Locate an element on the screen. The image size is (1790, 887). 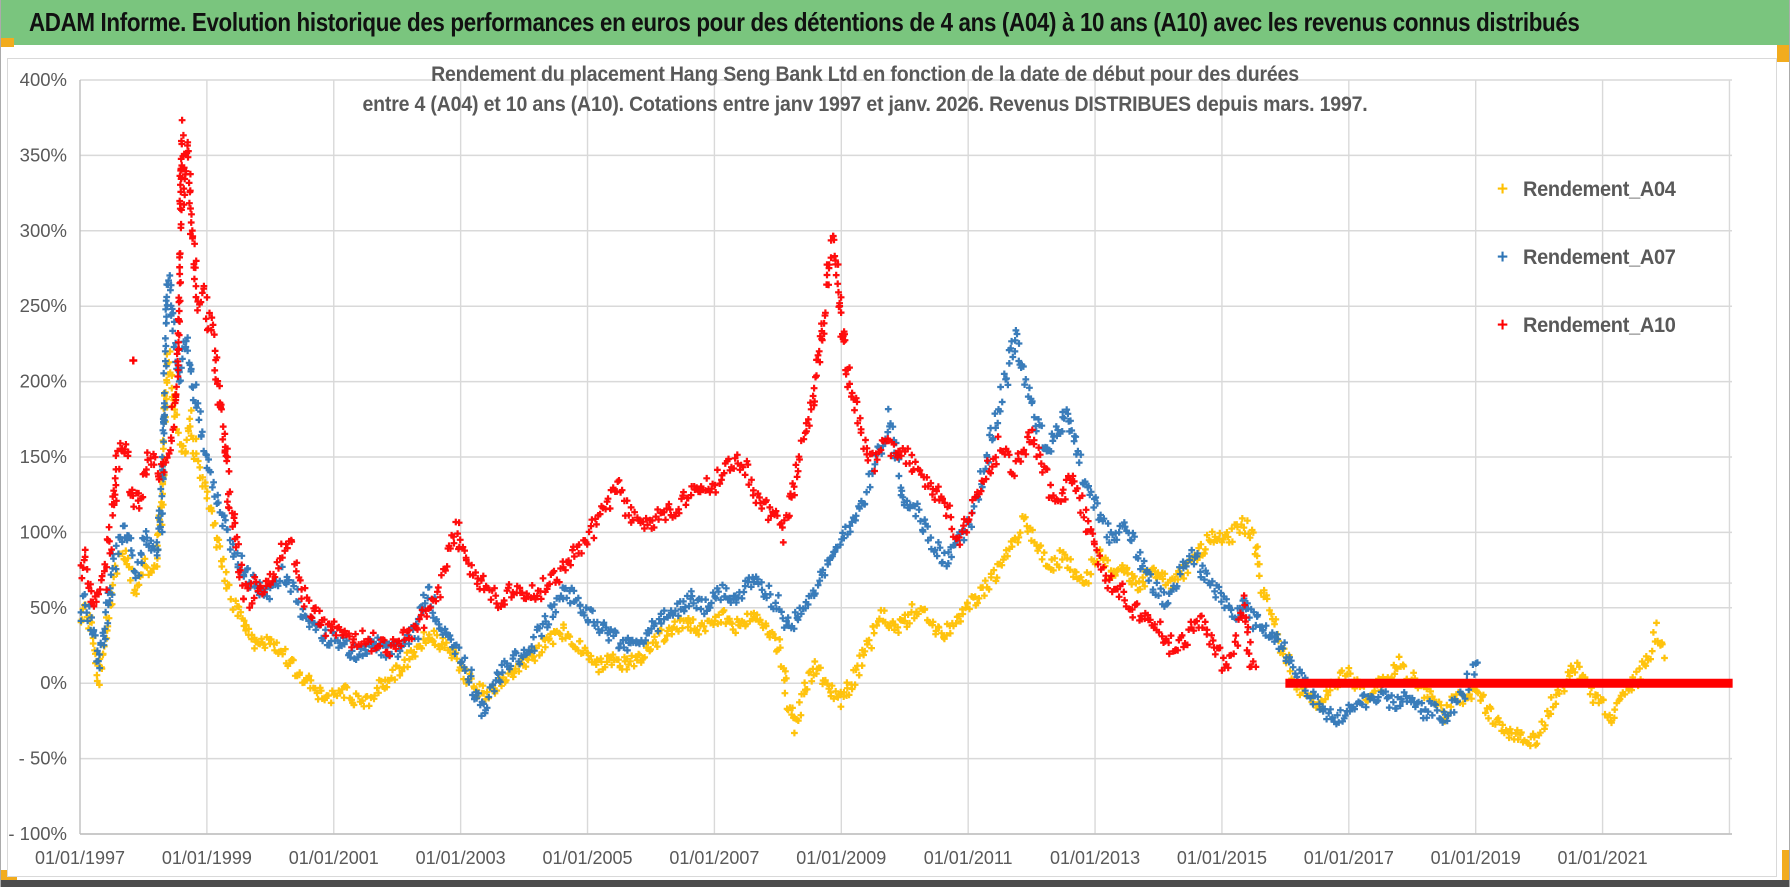
y-axis-tick-label: 50% is located at coordinates (48, 607).